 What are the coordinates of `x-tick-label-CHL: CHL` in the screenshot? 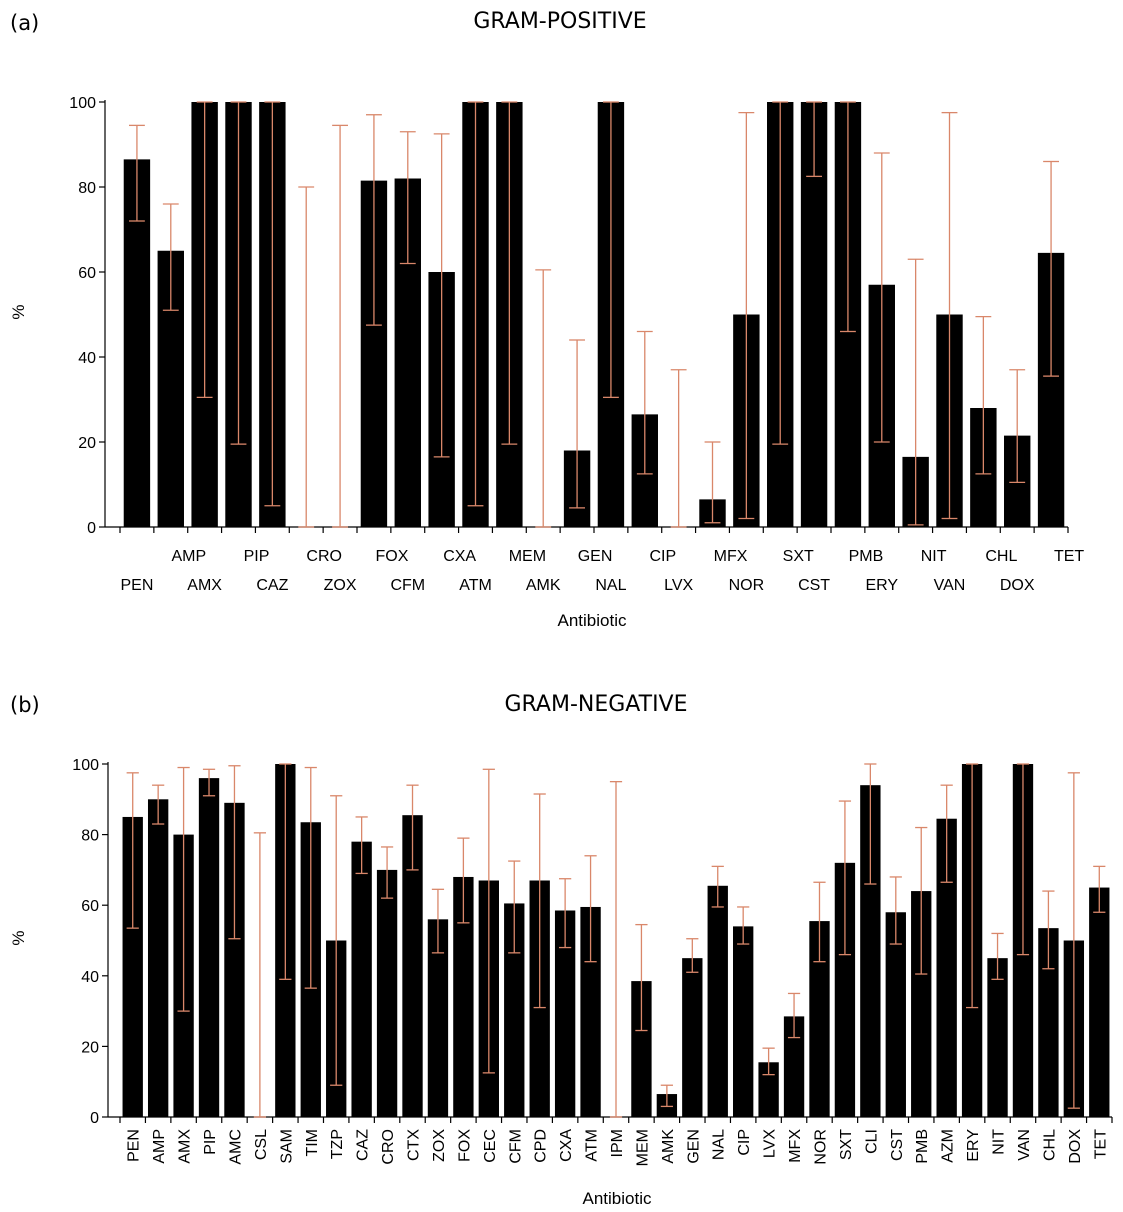 It's located at (1049, 1145).